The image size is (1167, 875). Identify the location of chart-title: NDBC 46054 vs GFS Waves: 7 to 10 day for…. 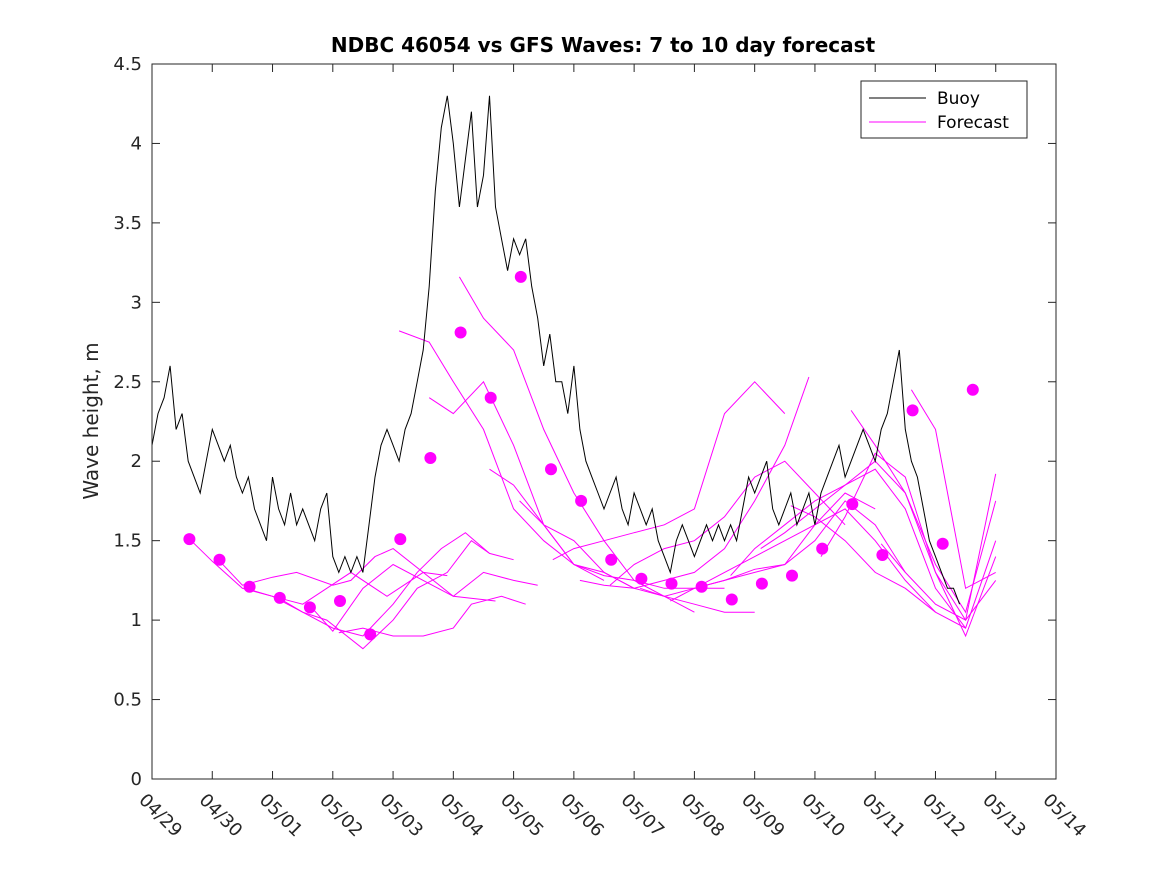
(603, 45).